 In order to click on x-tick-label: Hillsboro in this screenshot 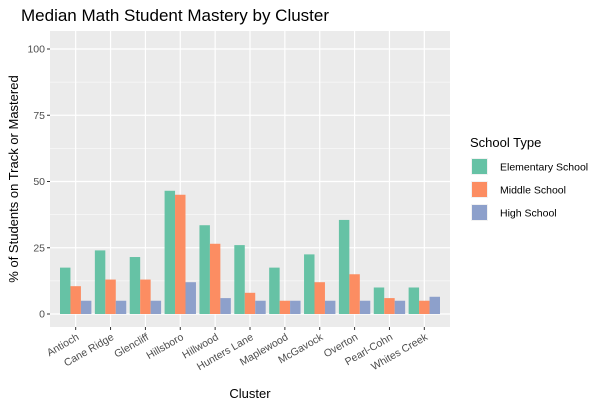, I will do `click(165, 346)`.